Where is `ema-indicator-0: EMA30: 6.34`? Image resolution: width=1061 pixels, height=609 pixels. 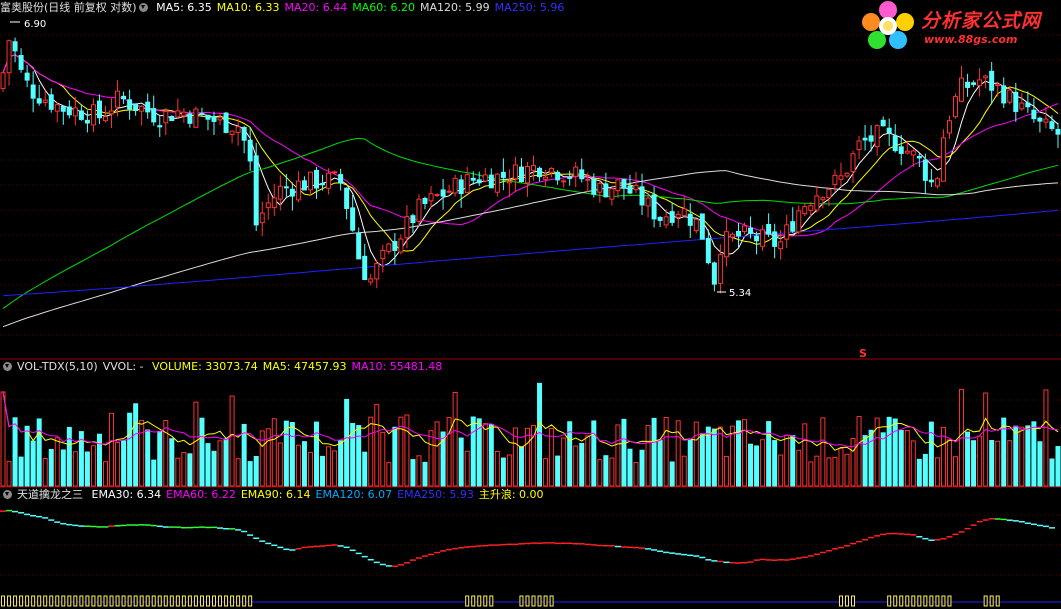
ema-indicator-0: EMA30: 6.34 is located at coordinates (126, 494).